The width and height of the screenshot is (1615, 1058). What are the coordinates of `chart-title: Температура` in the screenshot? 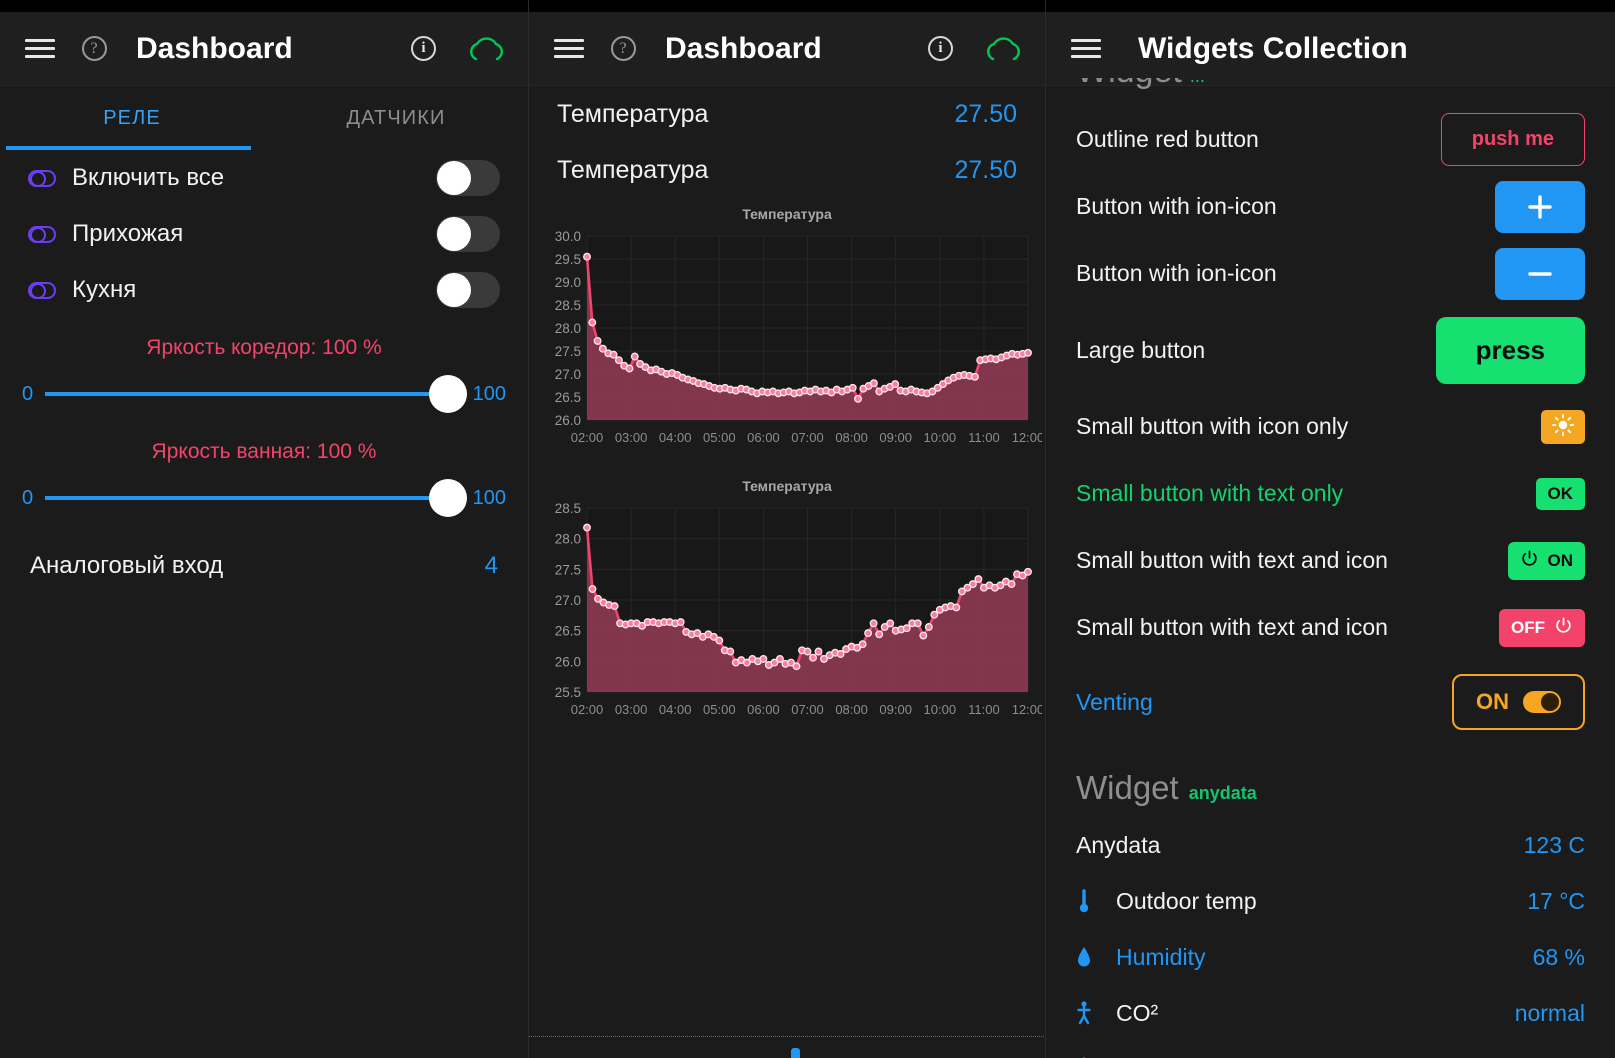 It's located at (787, 486).